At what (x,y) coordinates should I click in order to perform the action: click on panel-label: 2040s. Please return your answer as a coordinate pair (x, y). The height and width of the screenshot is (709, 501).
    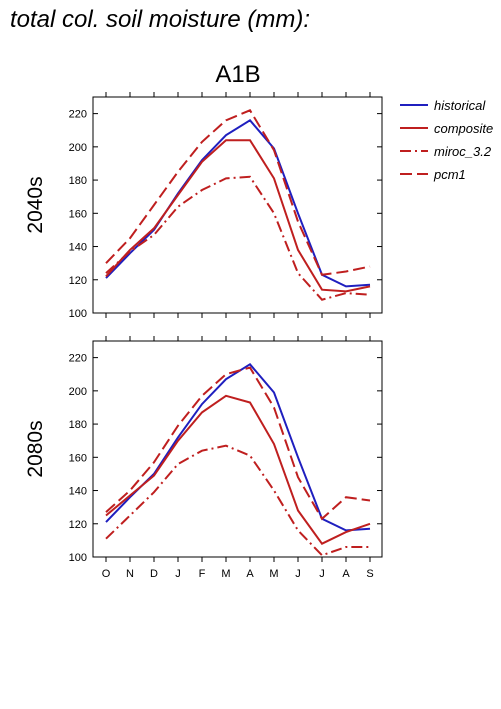
    Looking at the image, I should click on (35, 204).